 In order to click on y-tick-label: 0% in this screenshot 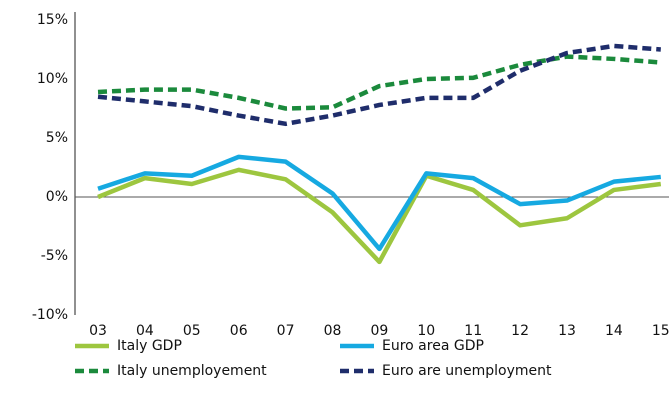, I will do `click(57, 197)`.